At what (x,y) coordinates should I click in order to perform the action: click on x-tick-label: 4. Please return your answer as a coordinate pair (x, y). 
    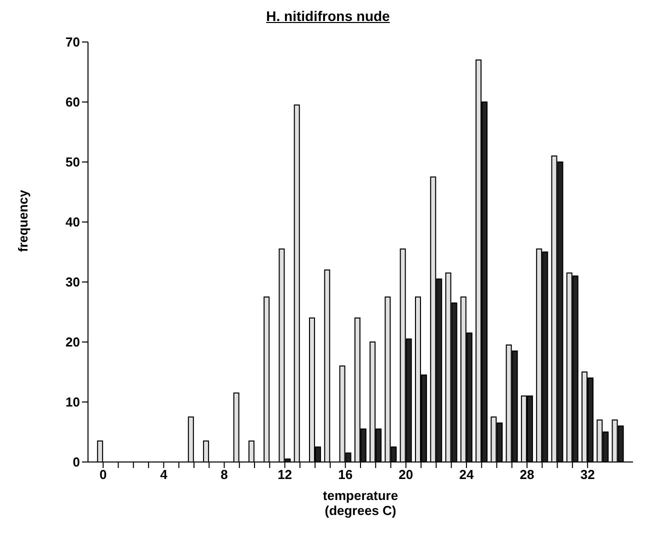
    Looking at the image, I should click on (164, 474).